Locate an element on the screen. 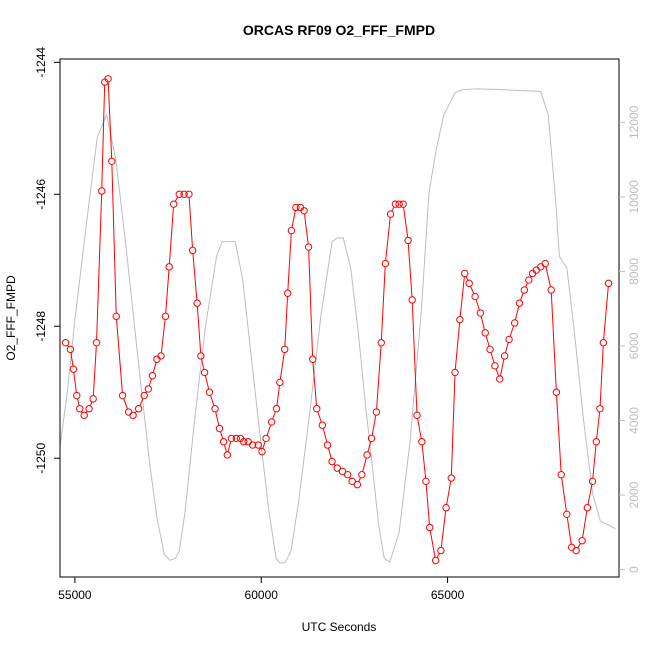 The image size is (650, 650). y2-tick-label: 12000 is located at coordinates (634, 122).